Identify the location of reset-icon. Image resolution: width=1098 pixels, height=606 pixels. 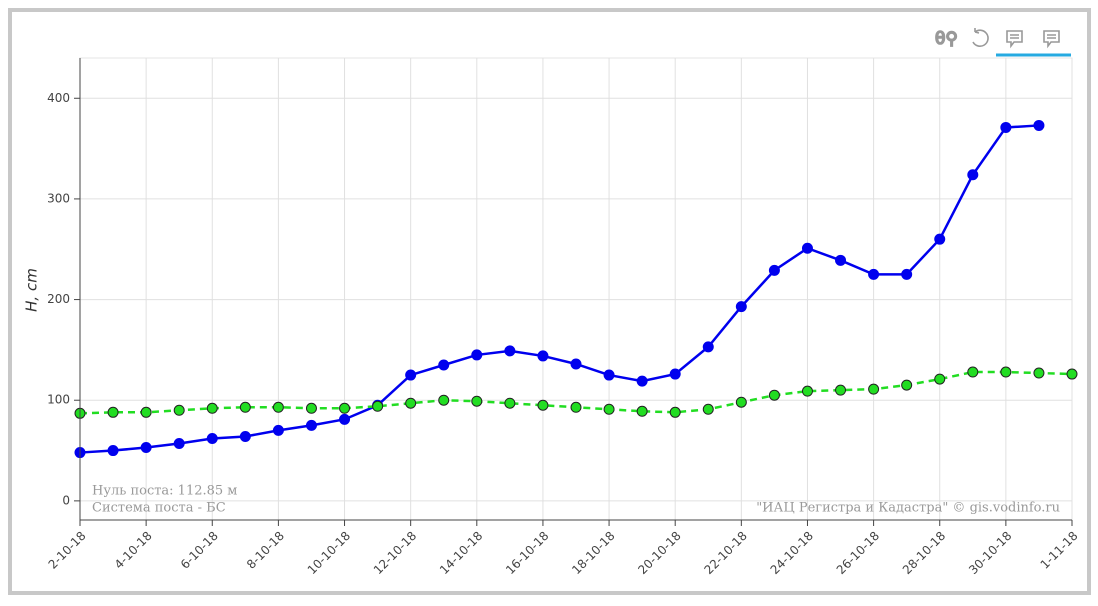
(980, 37).